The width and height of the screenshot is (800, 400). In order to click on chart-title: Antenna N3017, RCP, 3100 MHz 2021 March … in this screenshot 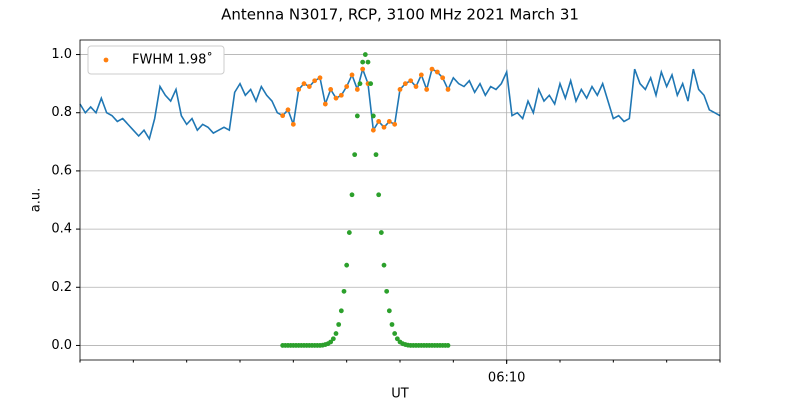, I will do `click(400, 15)`.